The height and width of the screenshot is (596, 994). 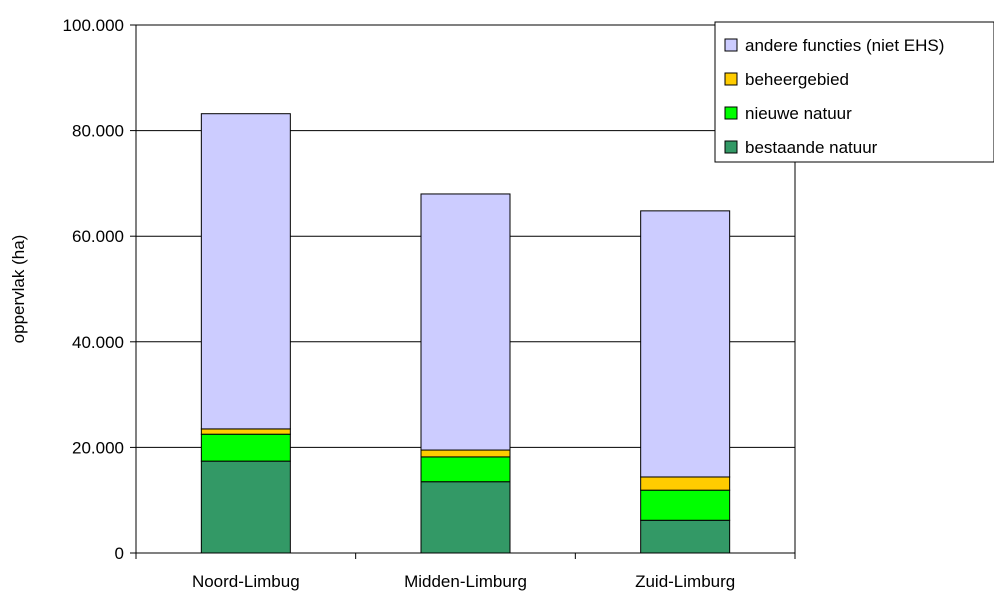 I want to click on x-tick-labels: Noord-Limbug Midden-Limburg Zuid-Limburg, so click(x=465, y=572).